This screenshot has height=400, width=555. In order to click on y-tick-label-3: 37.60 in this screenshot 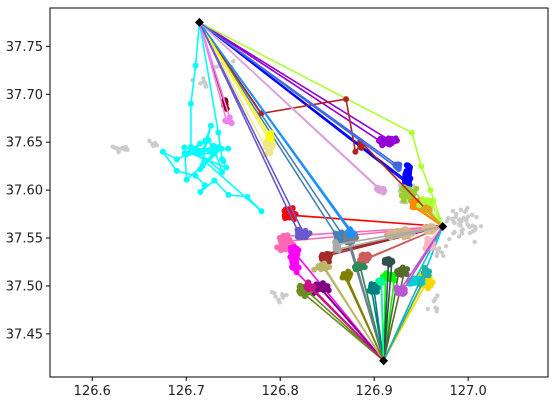, I will do `click(24, 191)`.